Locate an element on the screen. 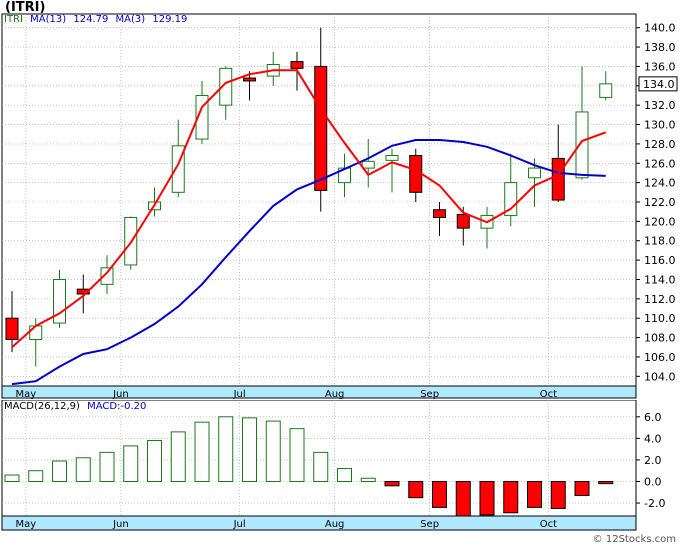  macd-month-label: Jun is located at coordinates (120, 524).